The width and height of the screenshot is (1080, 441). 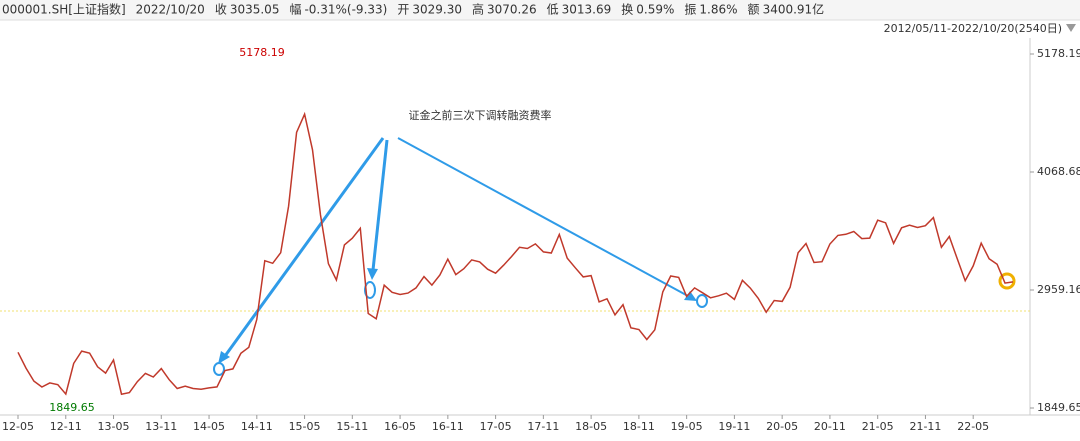 I want to click on header-label: 振, so click(x=690, y=10).